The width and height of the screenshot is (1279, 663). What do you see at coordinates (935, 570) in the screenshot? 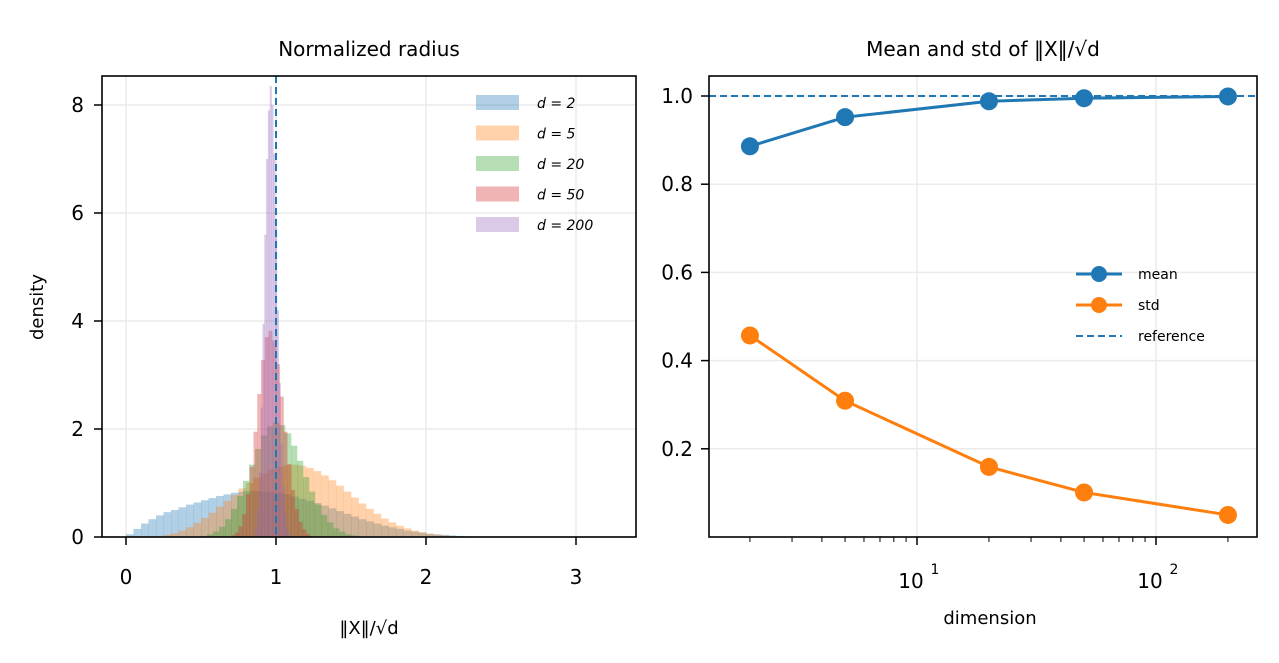
I see `x-tick-exponent: 1` at bounding box center [935, 570].